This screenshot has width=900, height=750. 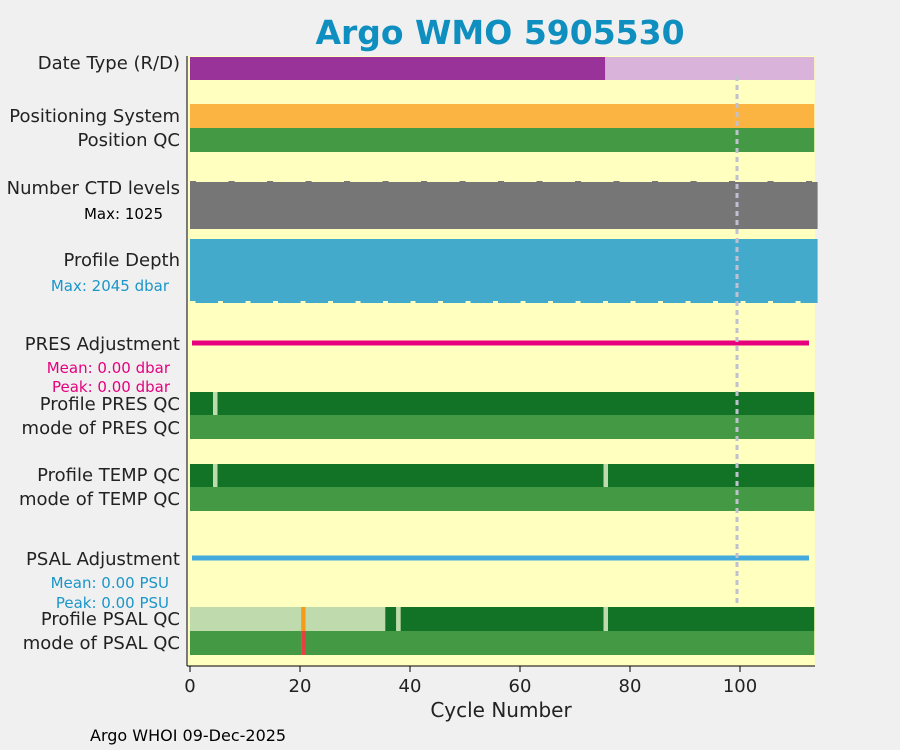 What do you see at coordinates (103, 559) in the screenshot?
I see `row-label-psal-adjustment: PSAL Adjustment` at bounding box center [103, 559].